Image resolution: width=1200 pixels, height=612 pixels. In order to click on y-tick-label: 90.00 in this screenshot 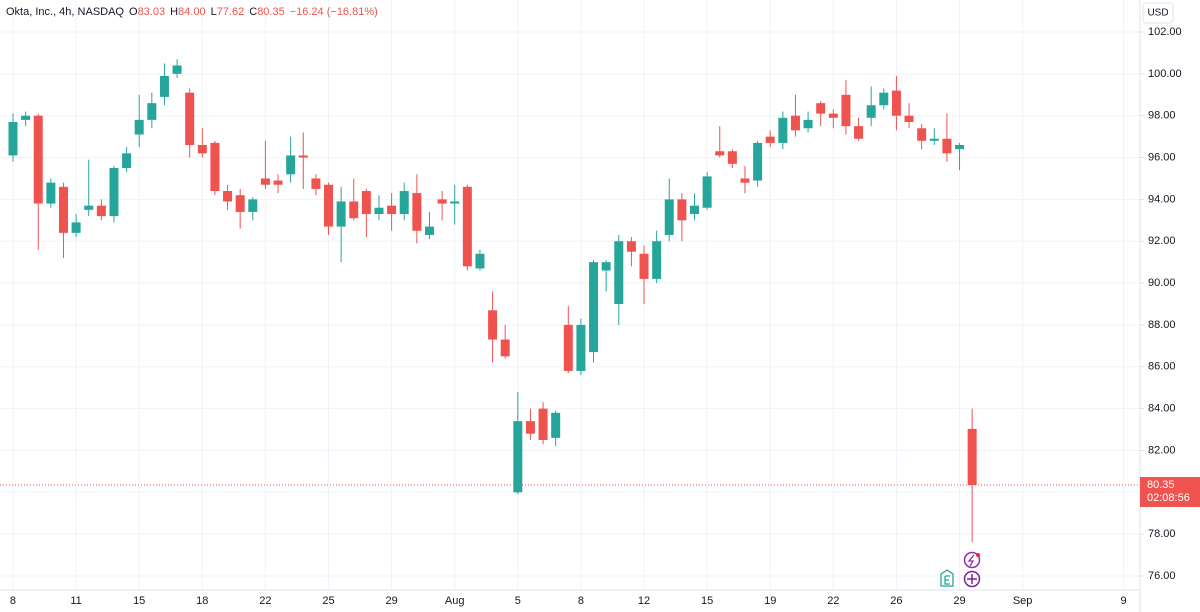, I will do `click(1162, 283)`.